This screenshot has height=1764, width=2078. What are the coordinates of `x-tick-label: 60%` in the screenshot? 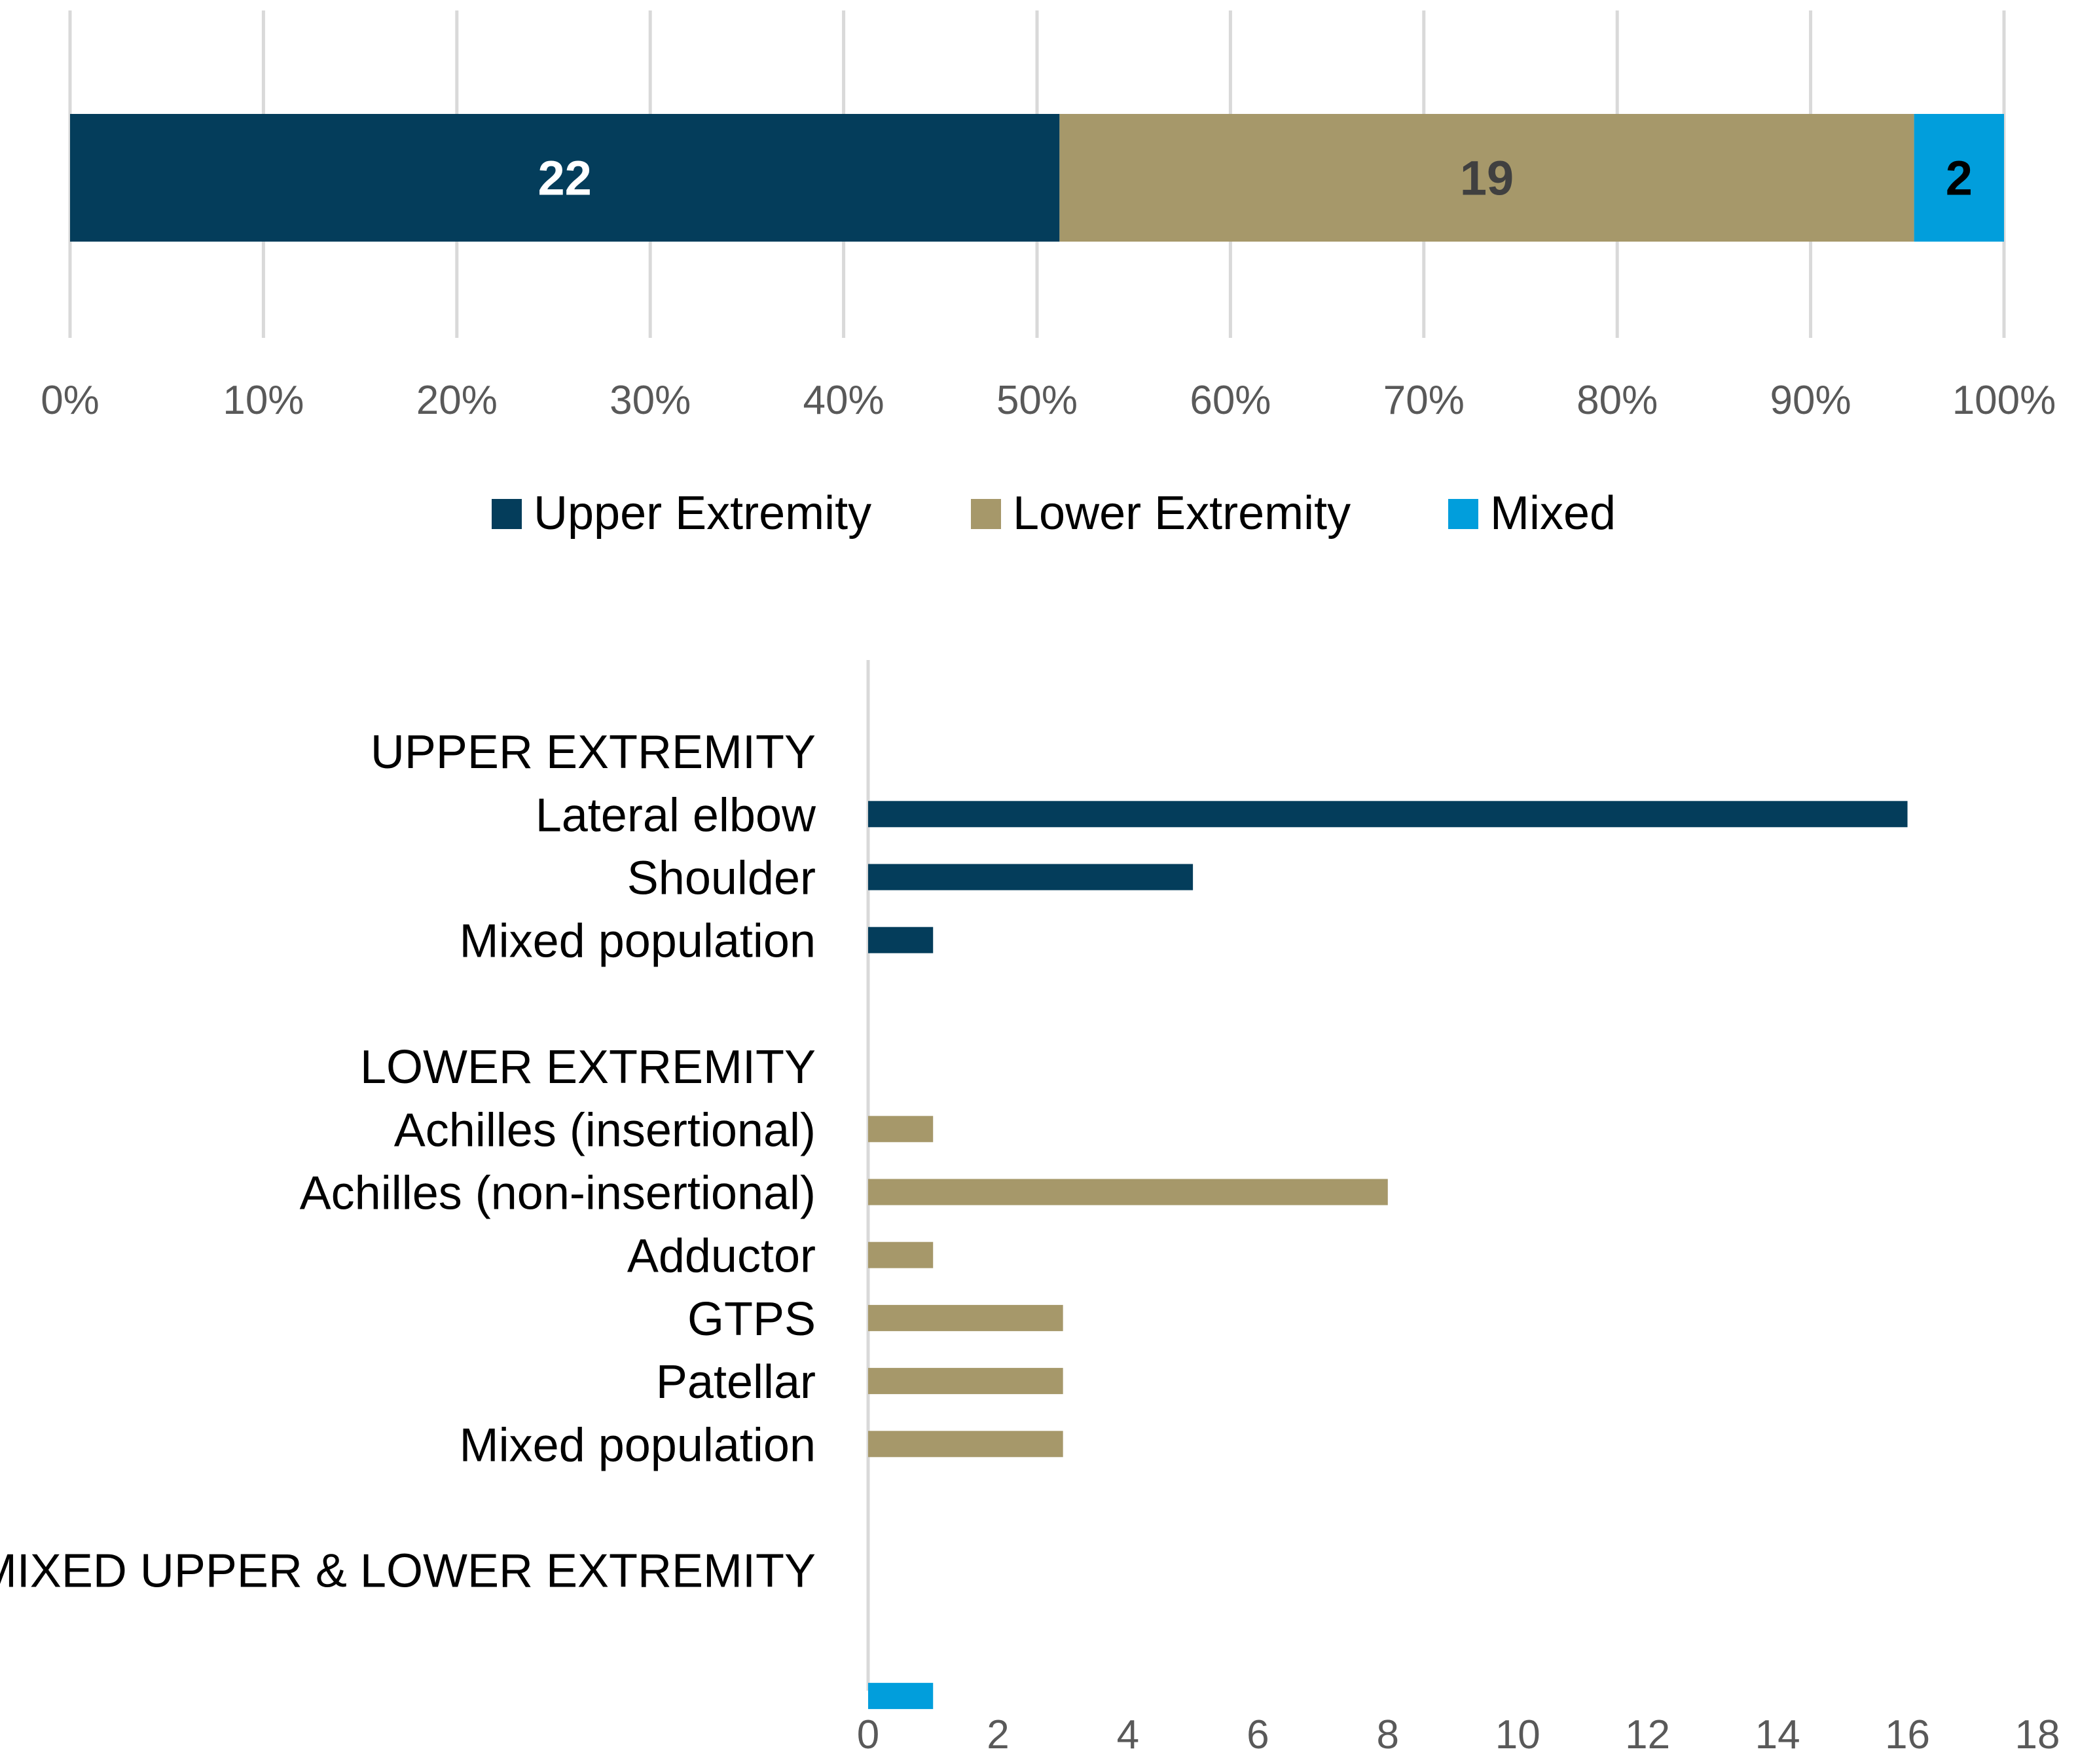 It's located at (1230, 401).